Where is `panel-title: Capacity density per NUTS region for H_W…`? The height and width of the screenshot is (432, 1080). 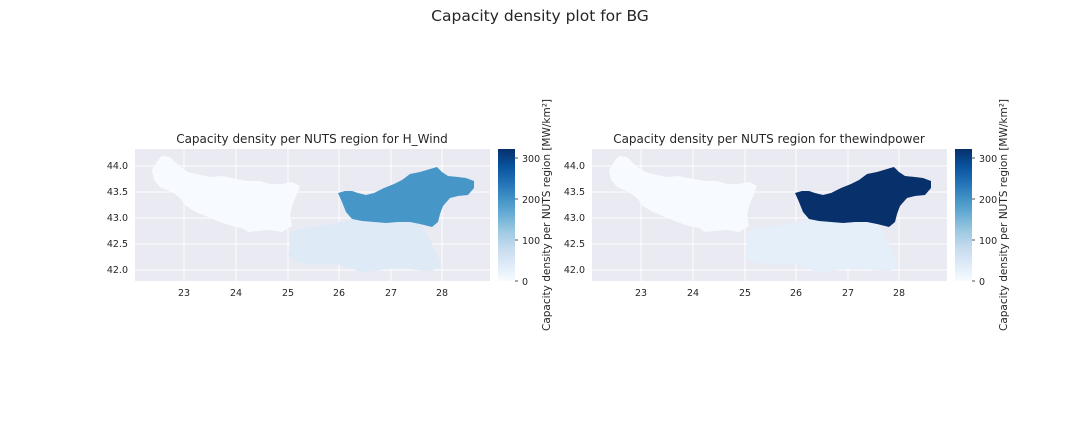
panel-title: Capacity density per NUTS region for H_W… is located at coordinates (312, 139).